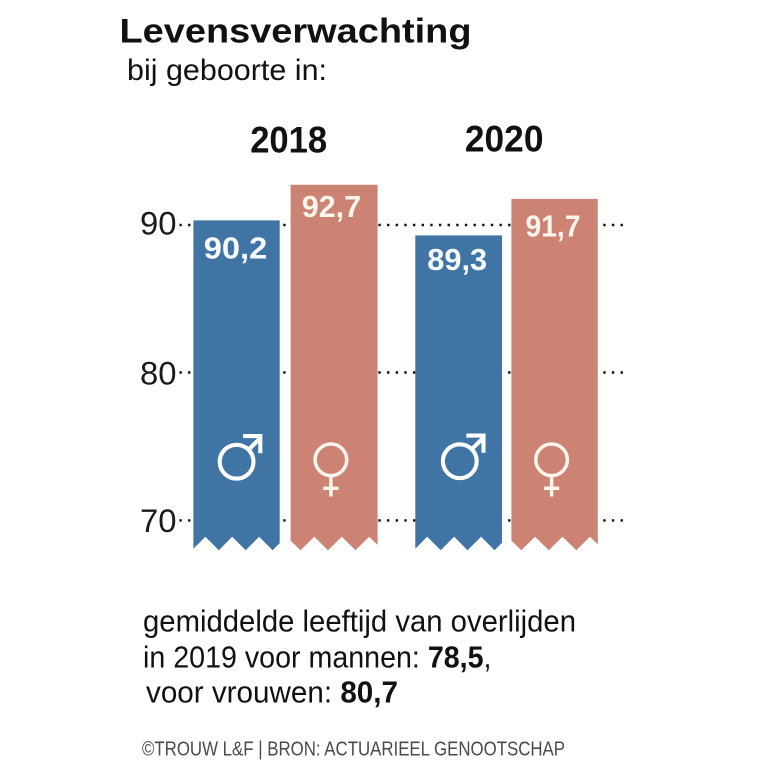 The width and height of the screenshot is (763, 773). What do you see at coordinates (158, 521) in the screenshot?
I see `svg-text: 70` at bounding box center [158, 521].